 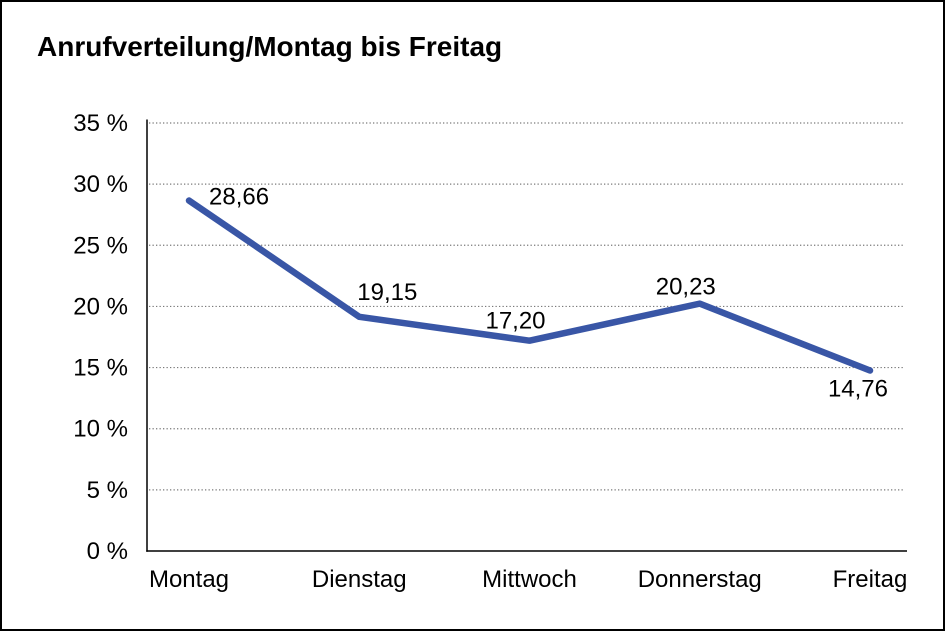 What do you see at coordinates (529, 579) in the screenshot?
I see `x-axis-label: Mittwoch` at bounding box center [529, 579].